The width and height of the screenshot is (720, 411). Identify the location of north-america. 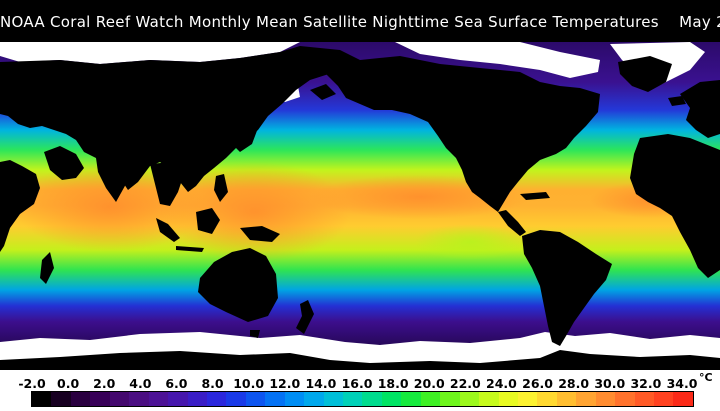
(463, 134).